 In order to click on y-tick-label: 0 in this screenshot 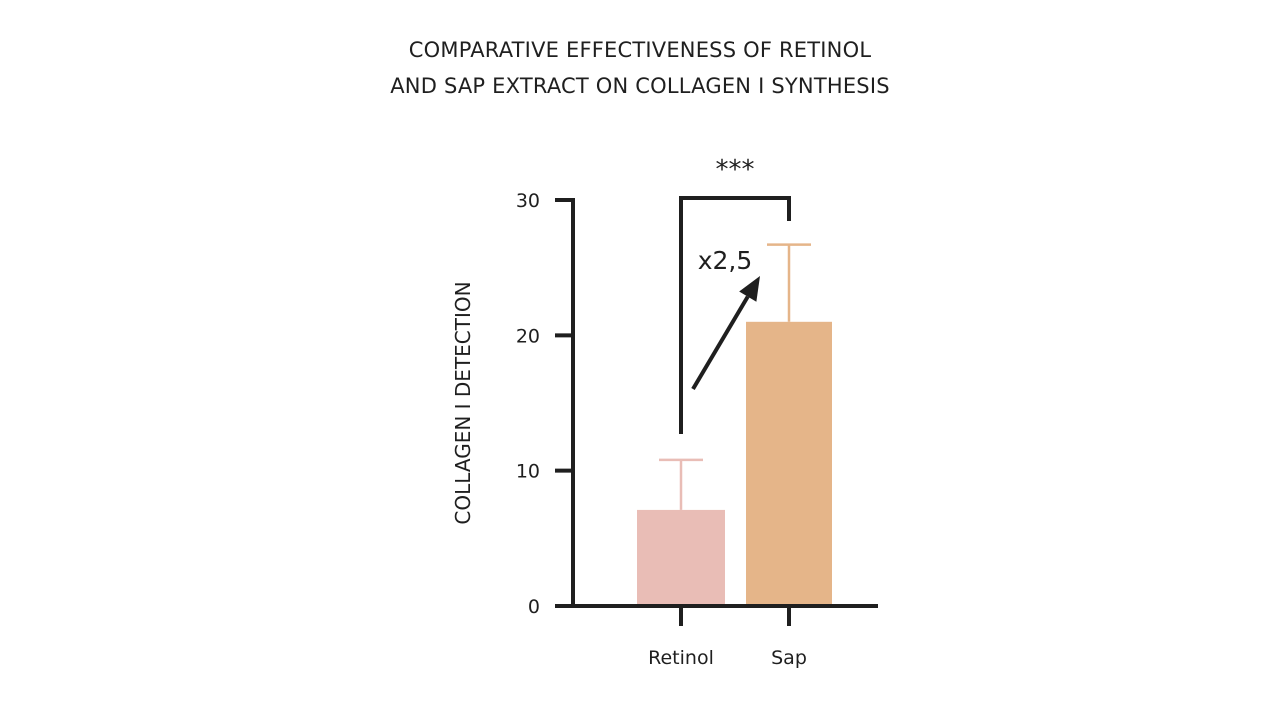, I will do `click(534, 607)`.